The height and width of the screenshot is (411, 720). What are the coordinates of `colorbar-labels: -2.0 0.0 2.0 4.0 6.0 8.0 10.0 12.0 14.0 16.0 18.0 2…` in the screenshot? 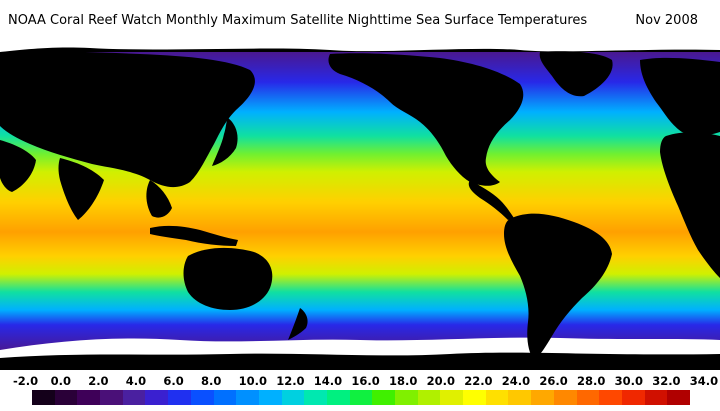 It's located at (360, 382).